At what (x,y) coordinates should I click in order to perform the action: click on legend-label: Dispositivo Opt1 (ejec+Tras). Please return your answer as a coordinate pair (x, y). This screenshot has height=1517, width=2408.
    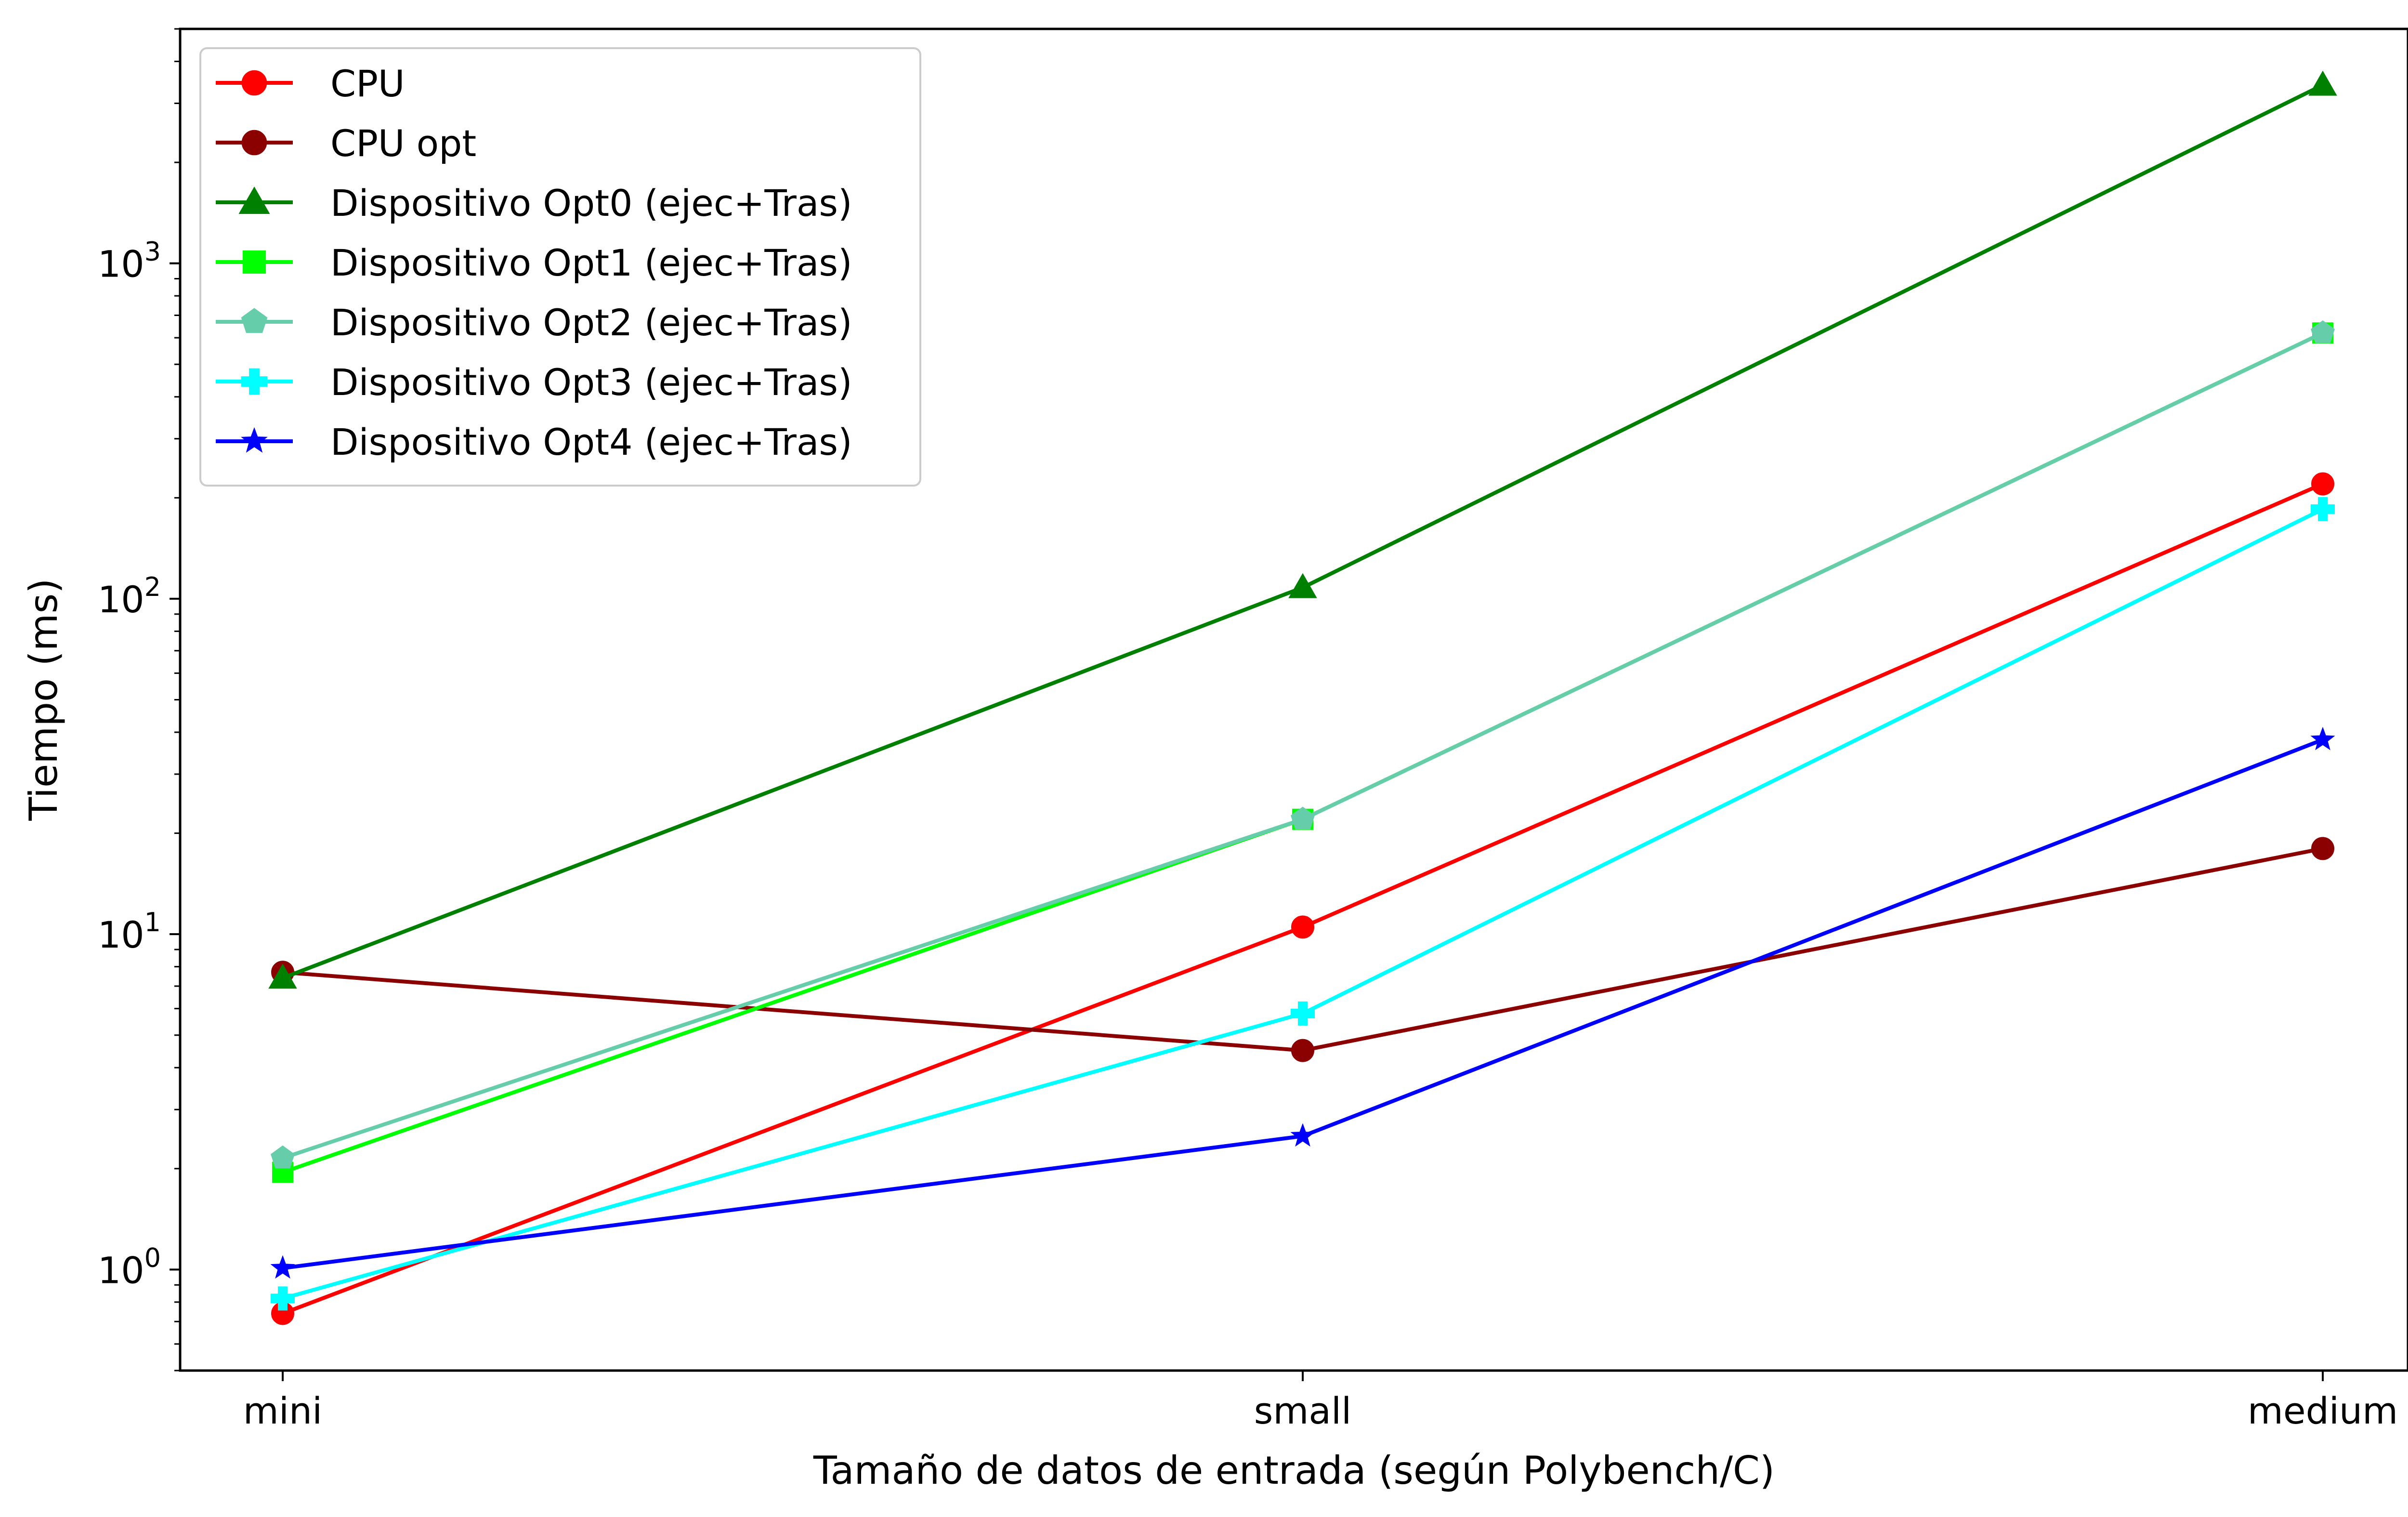
    Looking at the image, I should click on (591, 263).